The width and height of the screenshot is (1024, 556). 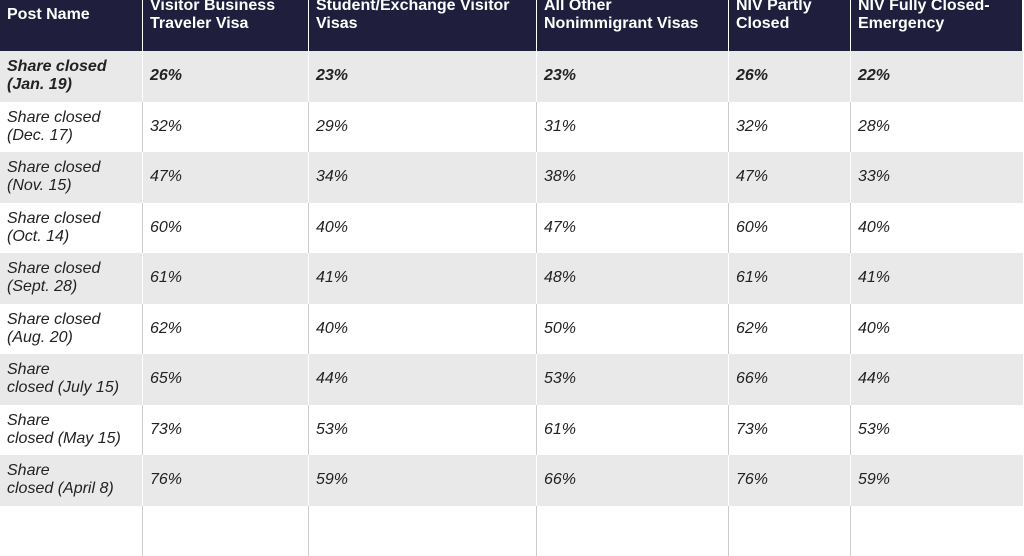 What do you see at coordinates (64, 438) in the screenshot?
I see `row-label-line: closed (May 15)` at bounding box center [64, 438].